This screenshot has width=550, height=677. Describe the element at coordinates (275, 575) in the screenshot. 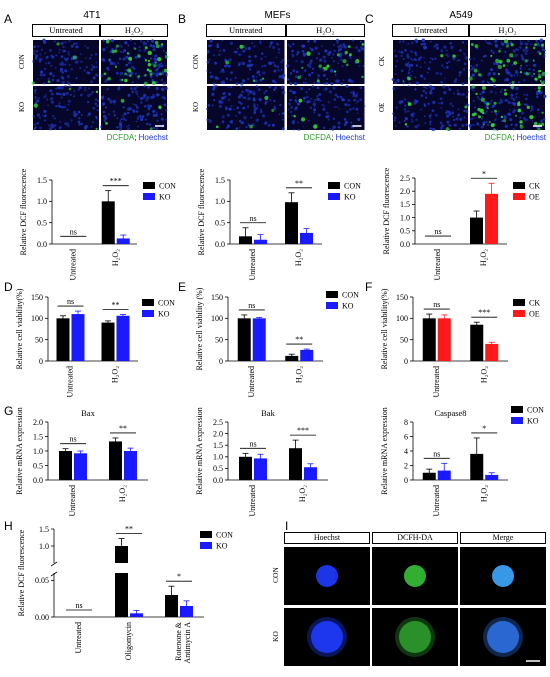

I see `panel-I-row-label: CON` at that location.